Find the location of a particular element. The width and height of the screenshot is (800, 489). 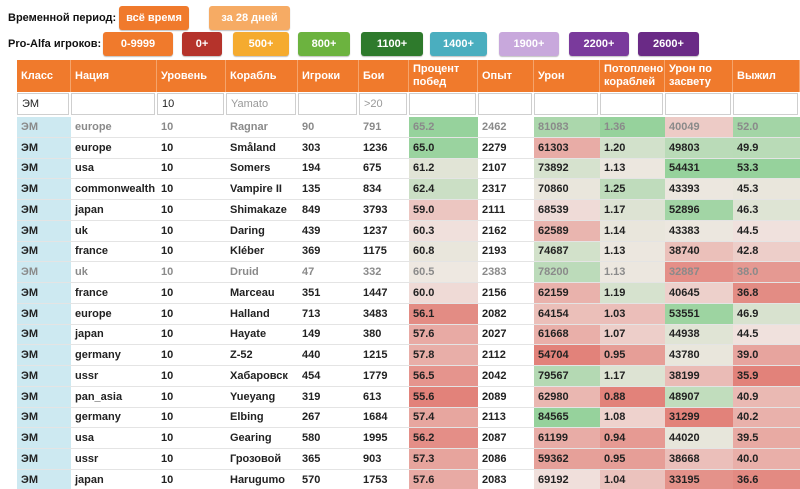

column-header-damage: Урон is located at coordinates (567, 76).